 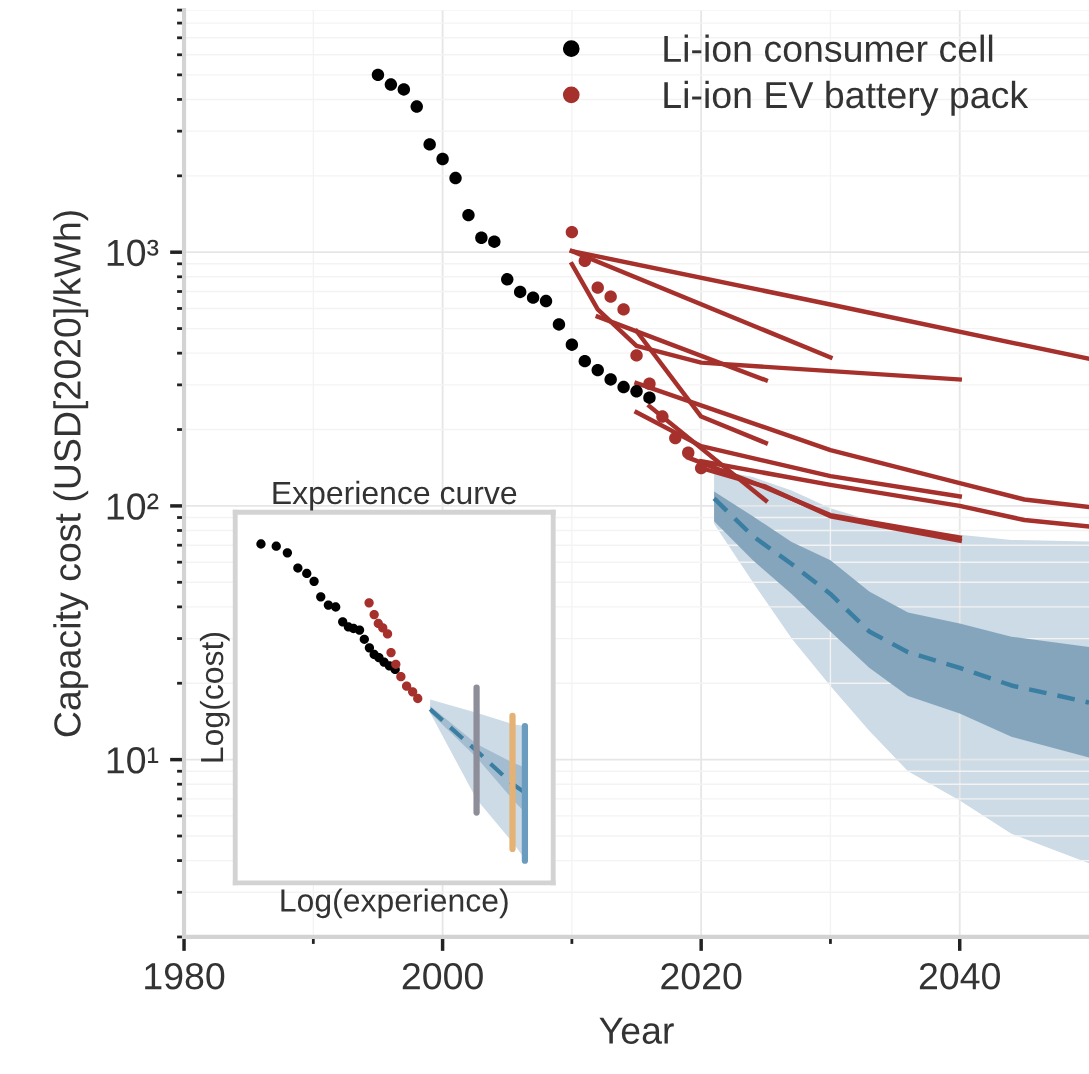 I want to click on x-axis-title: Year, so click(x=636, y=1030).